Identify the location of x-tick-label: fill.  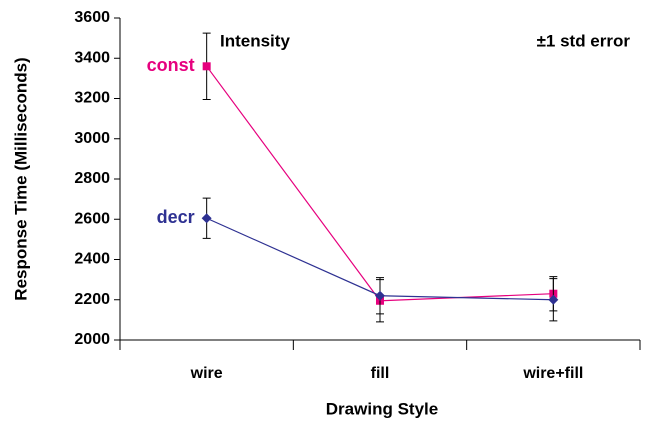
(380, 373).